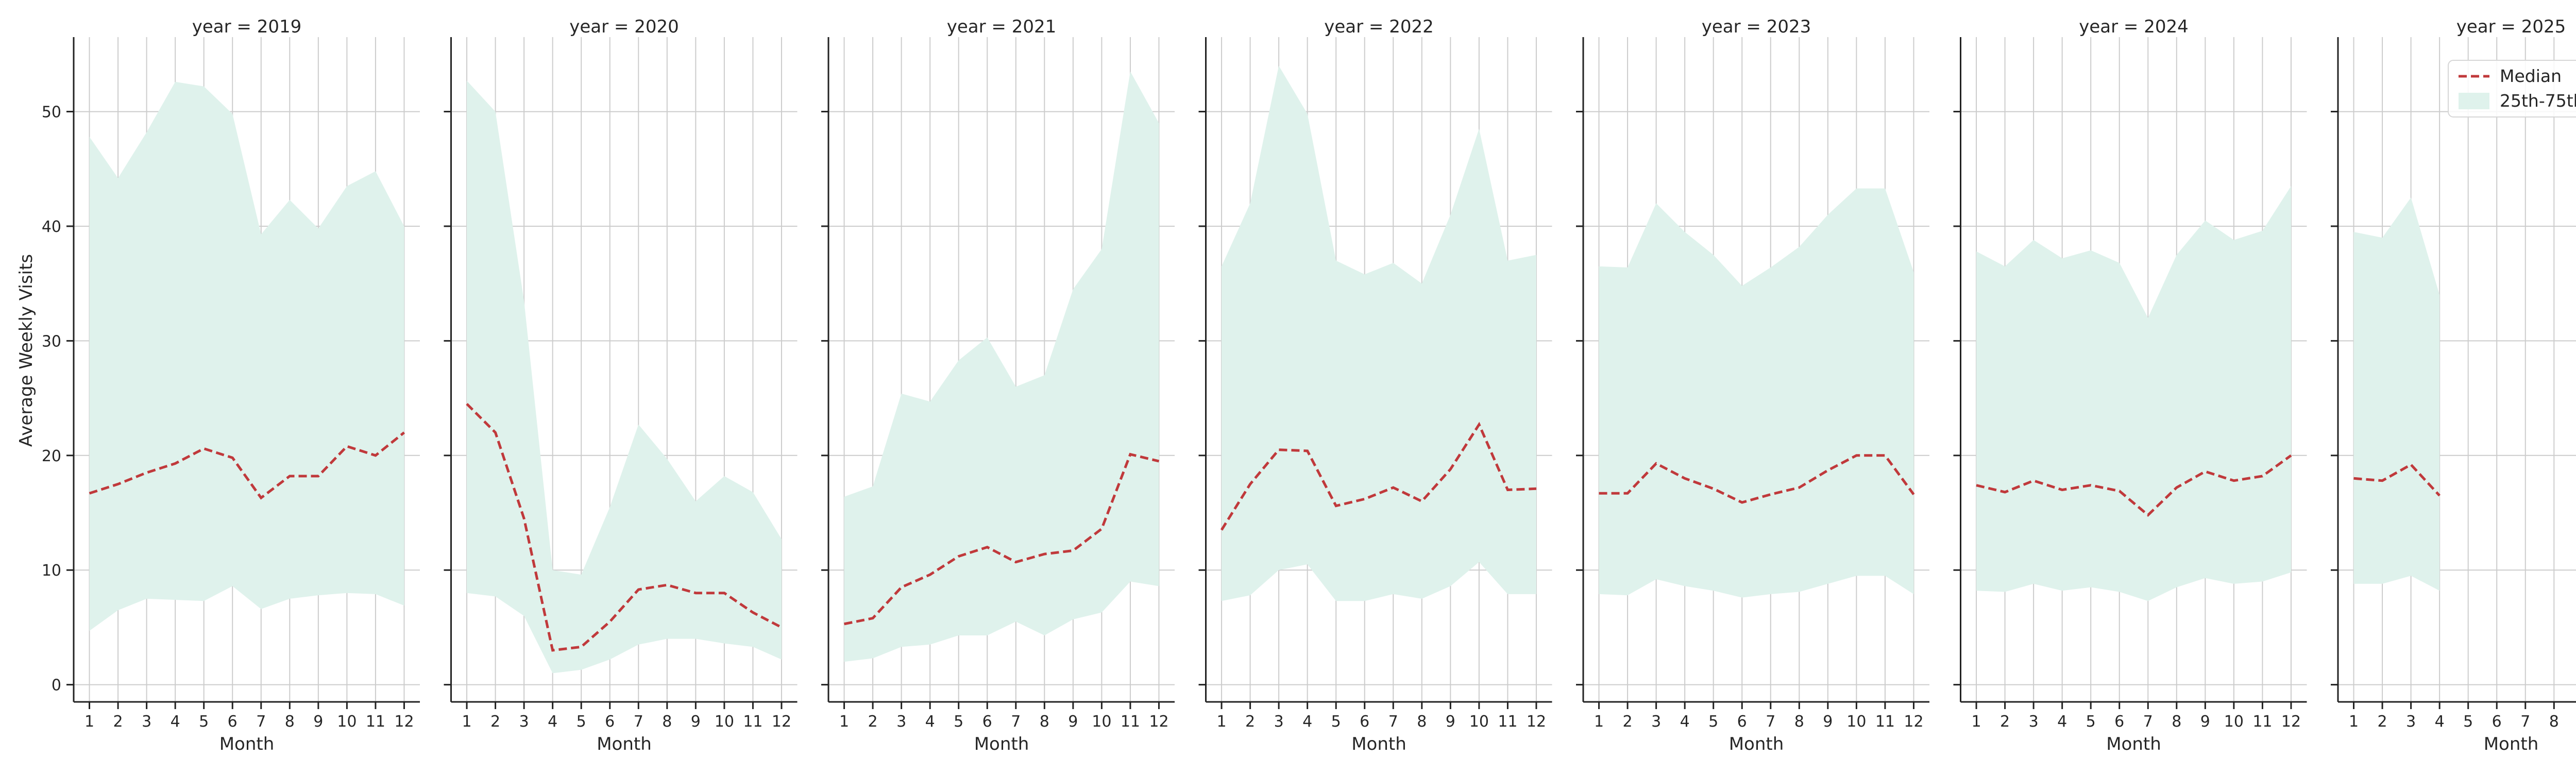 The height and width of the screenshot is (773, 2576). I want to click on panel-title: year = 2019, so click(246, 26).